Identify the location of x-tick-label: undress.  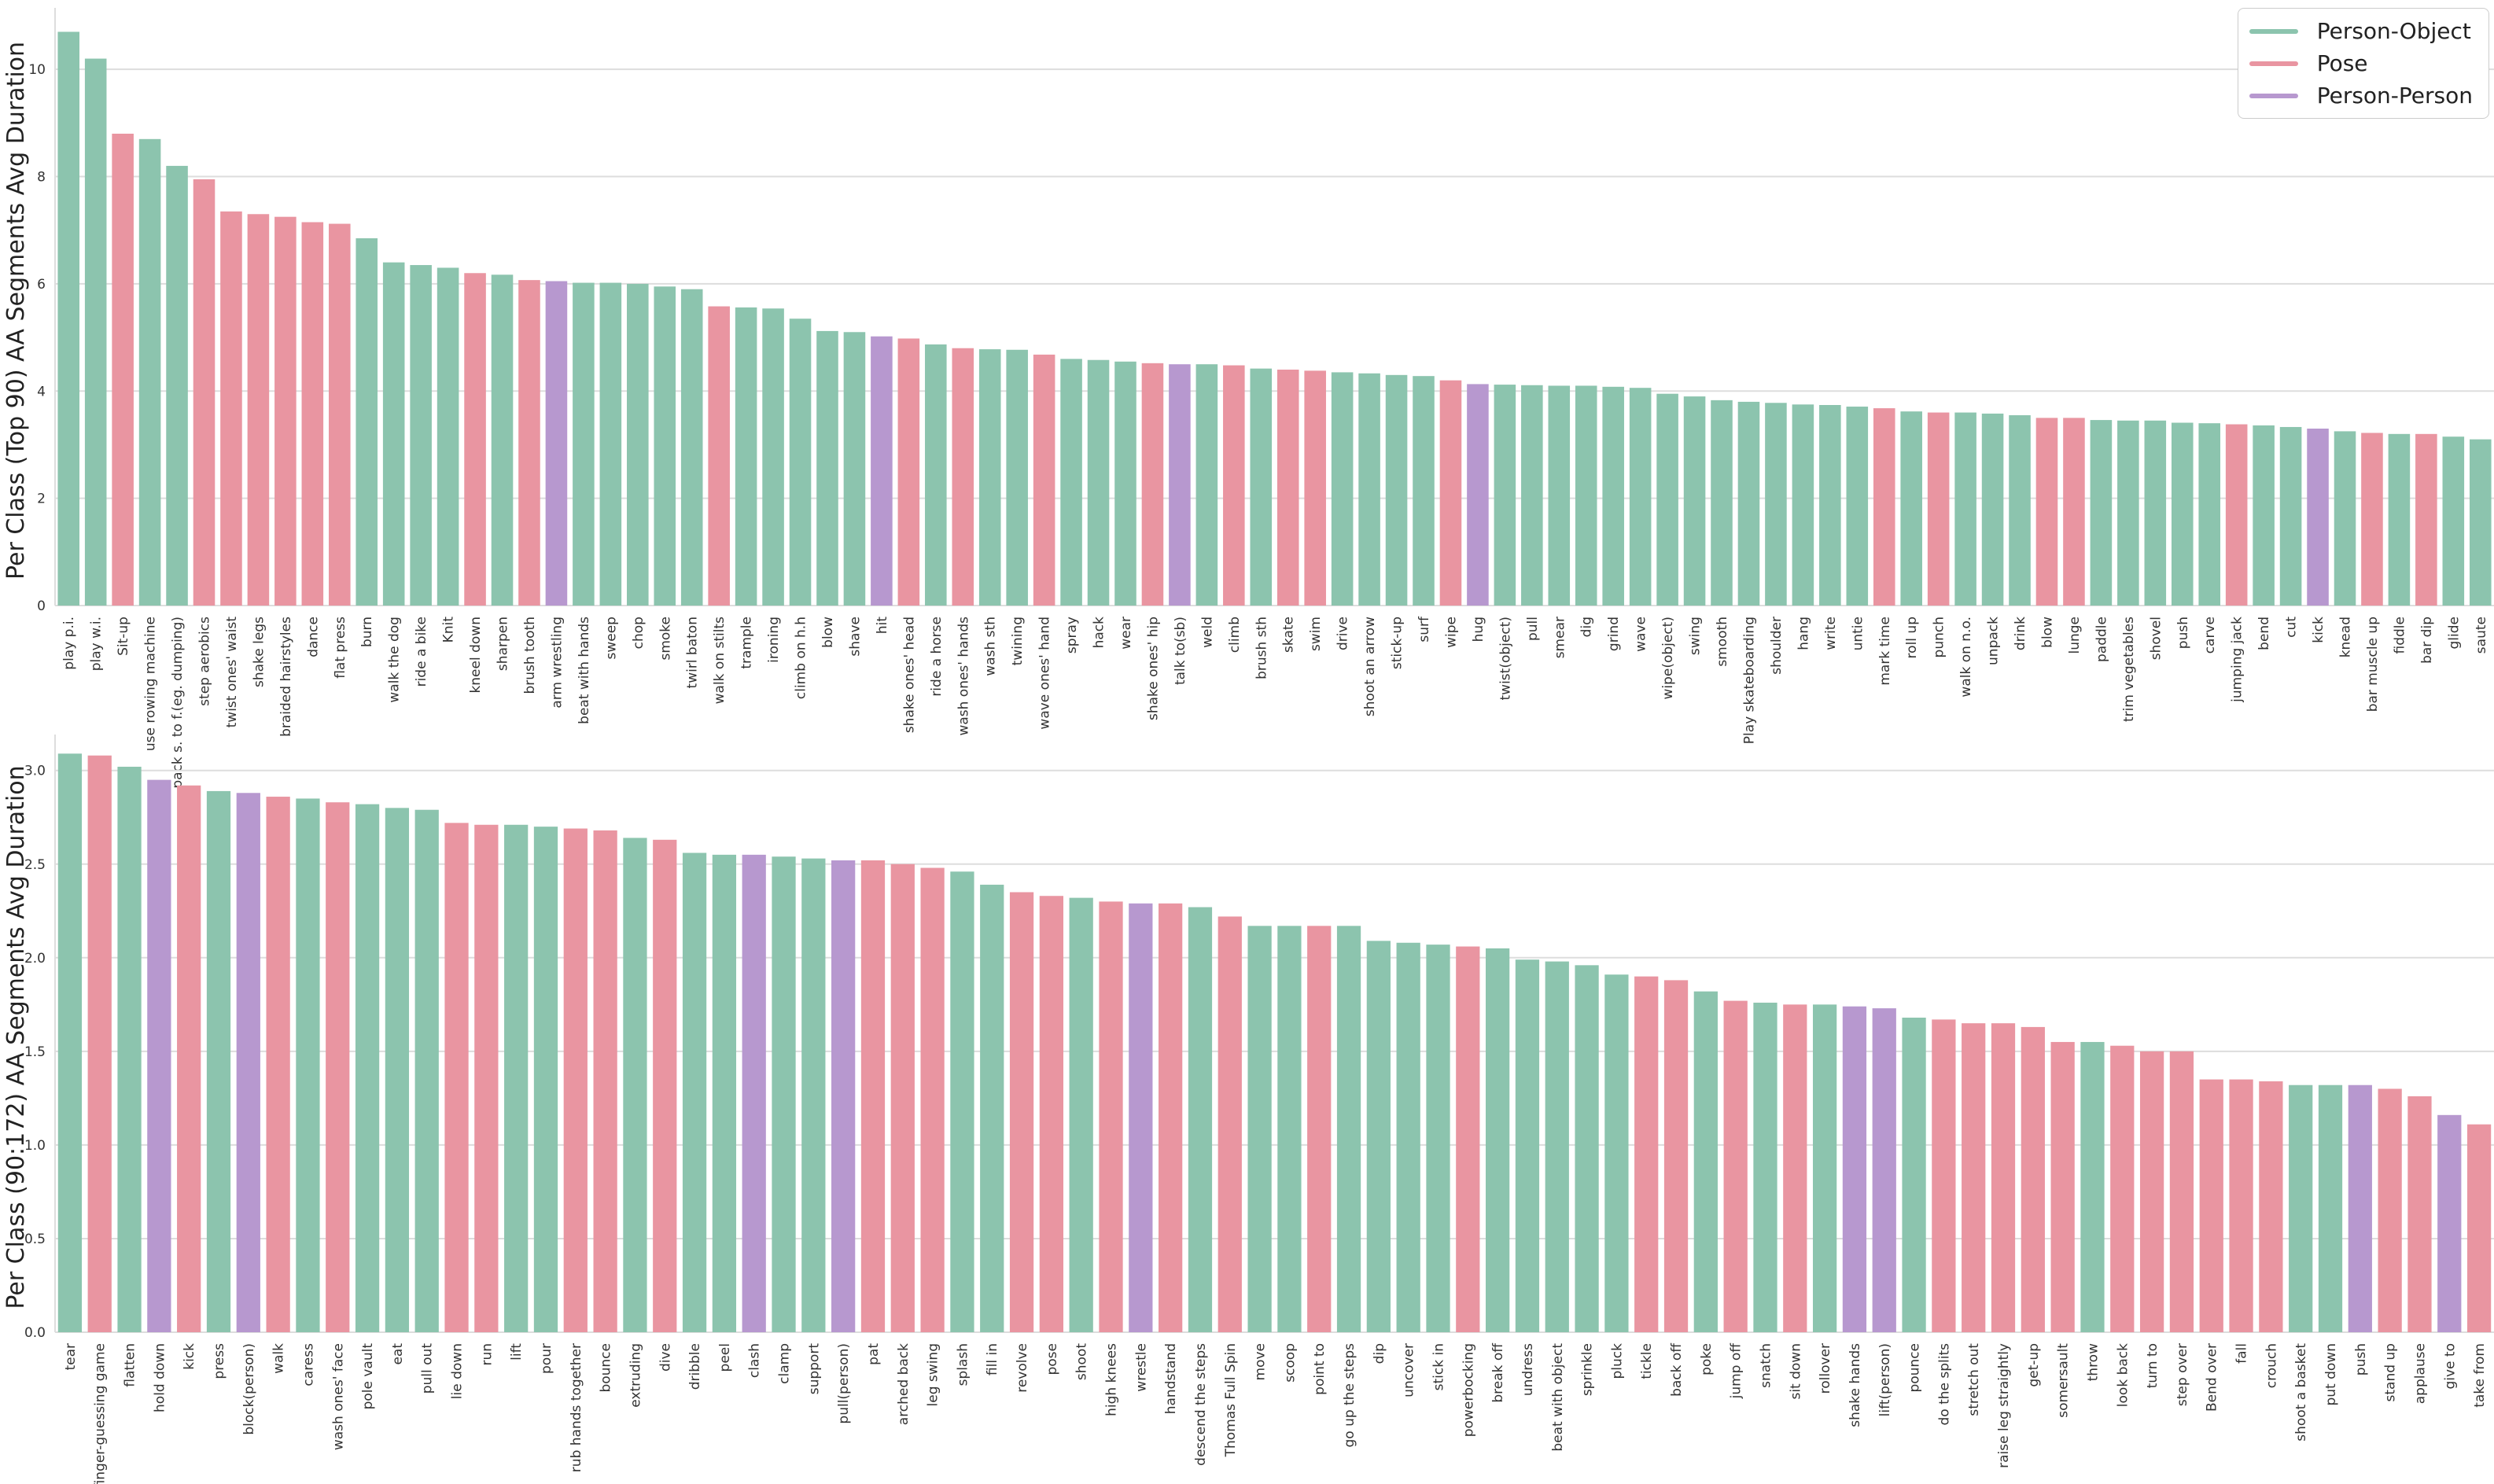
(1528, 1369).